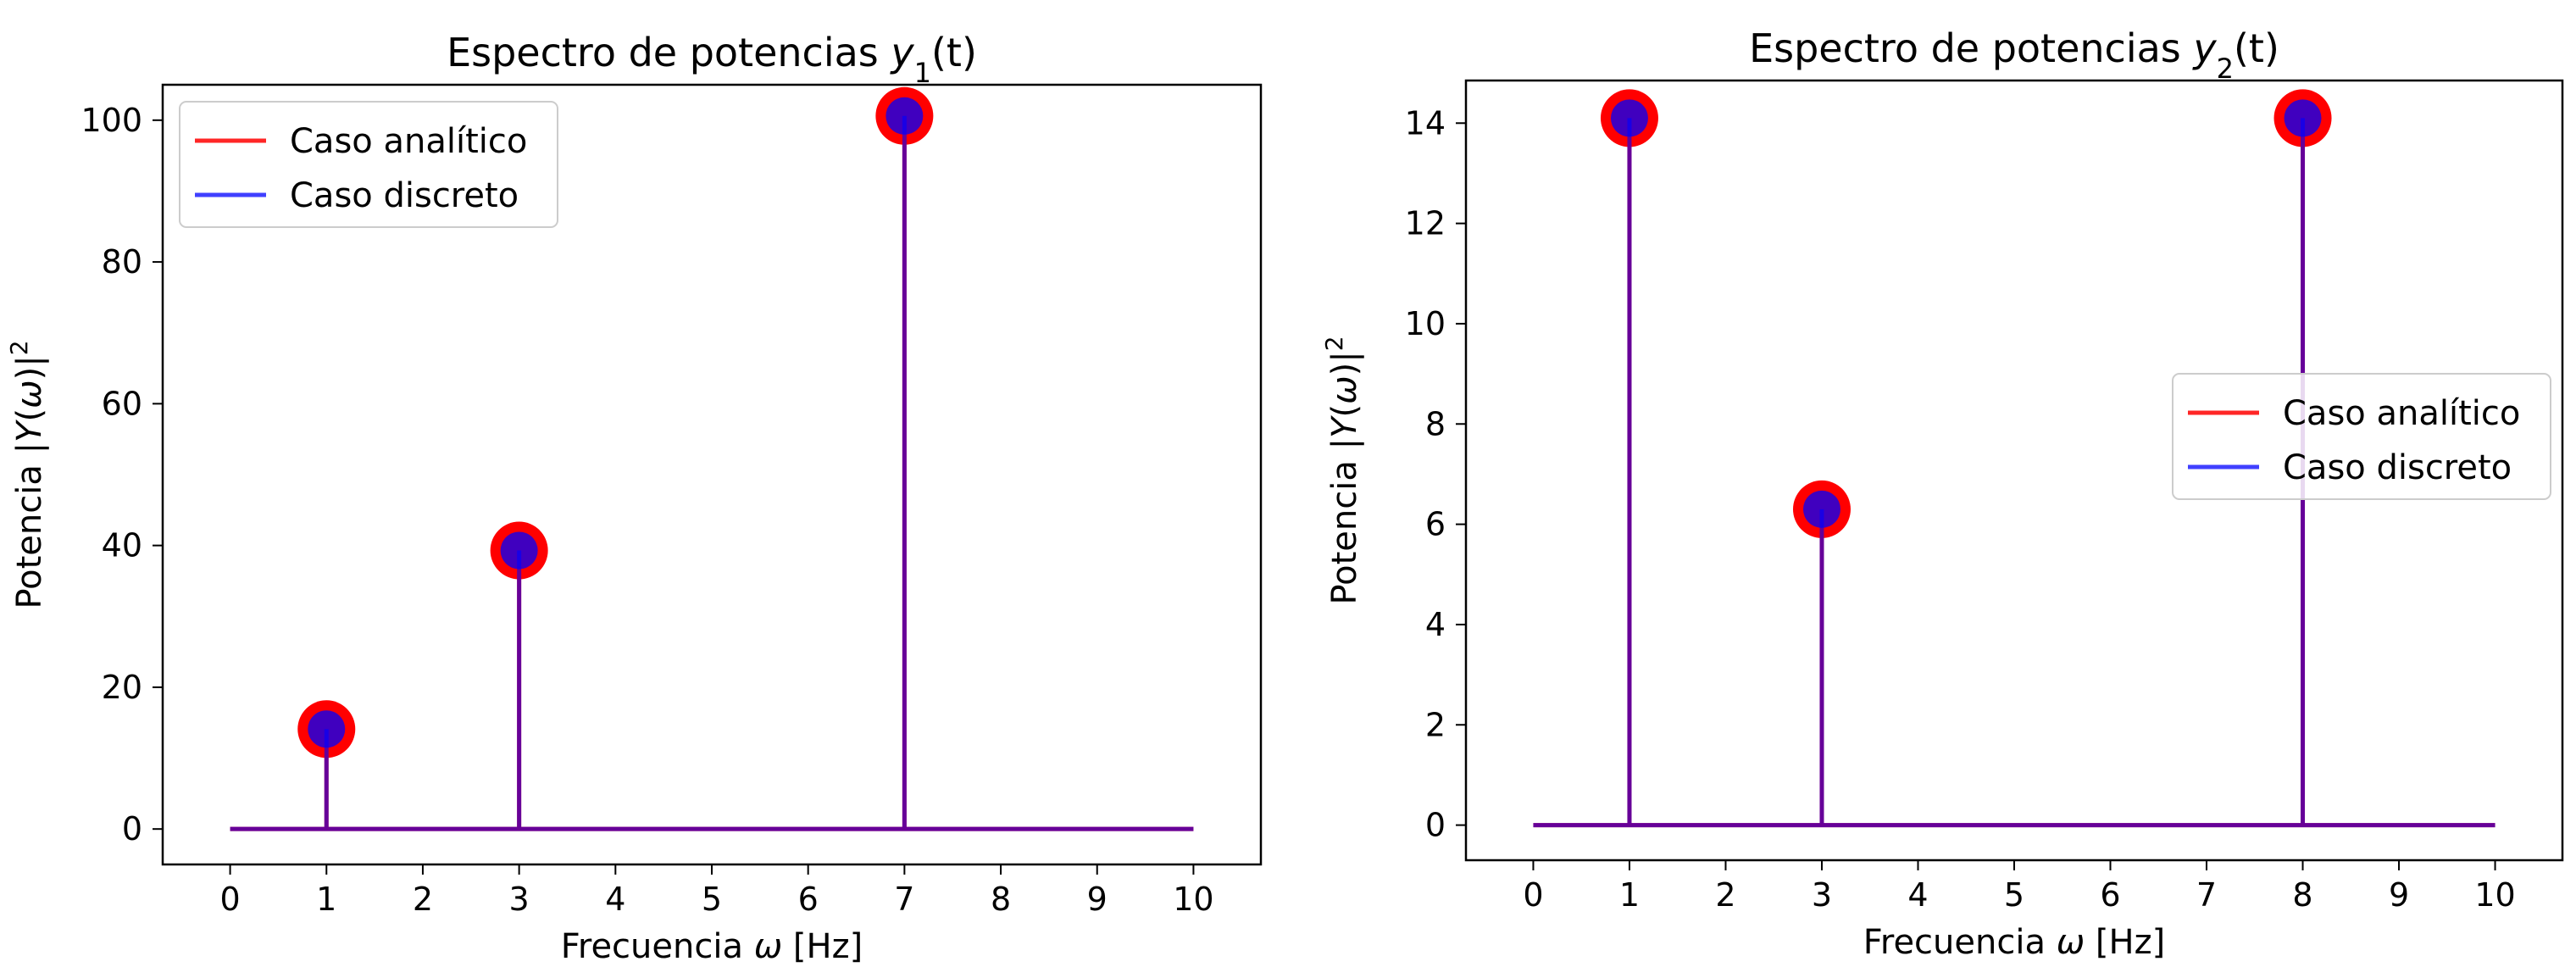  I want to click on chart-title: Espectro de potencias y1(t), so click(712, 60).